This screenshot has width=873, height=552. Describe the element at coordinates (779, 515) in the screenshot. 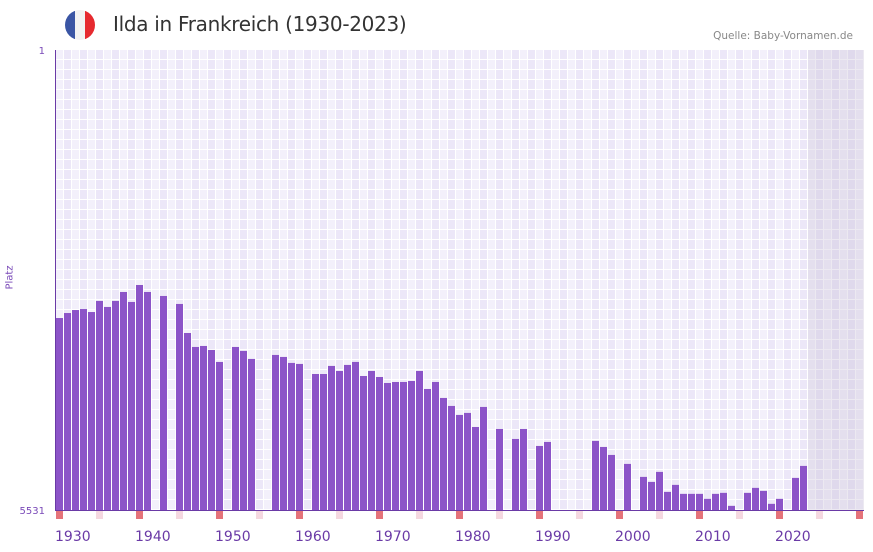

I see `decade-marker-2020` at that location.